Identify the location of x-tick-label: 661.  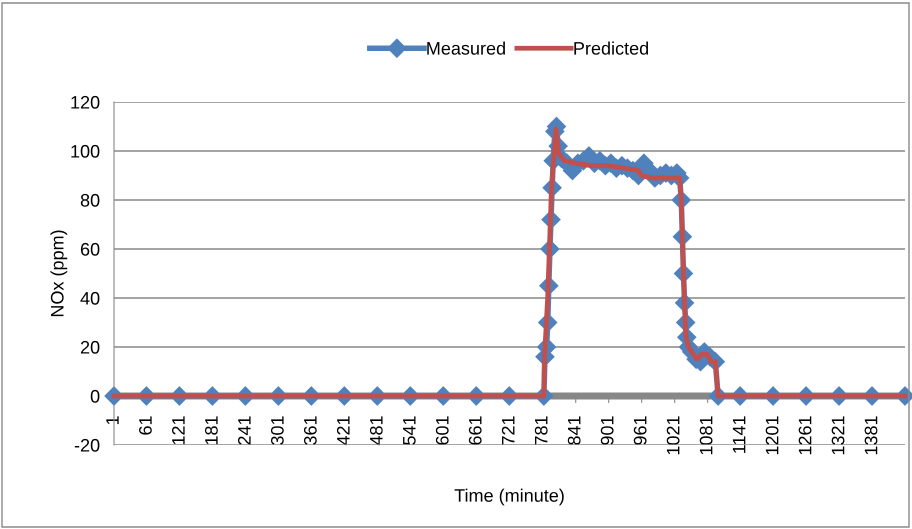
(475, 430).